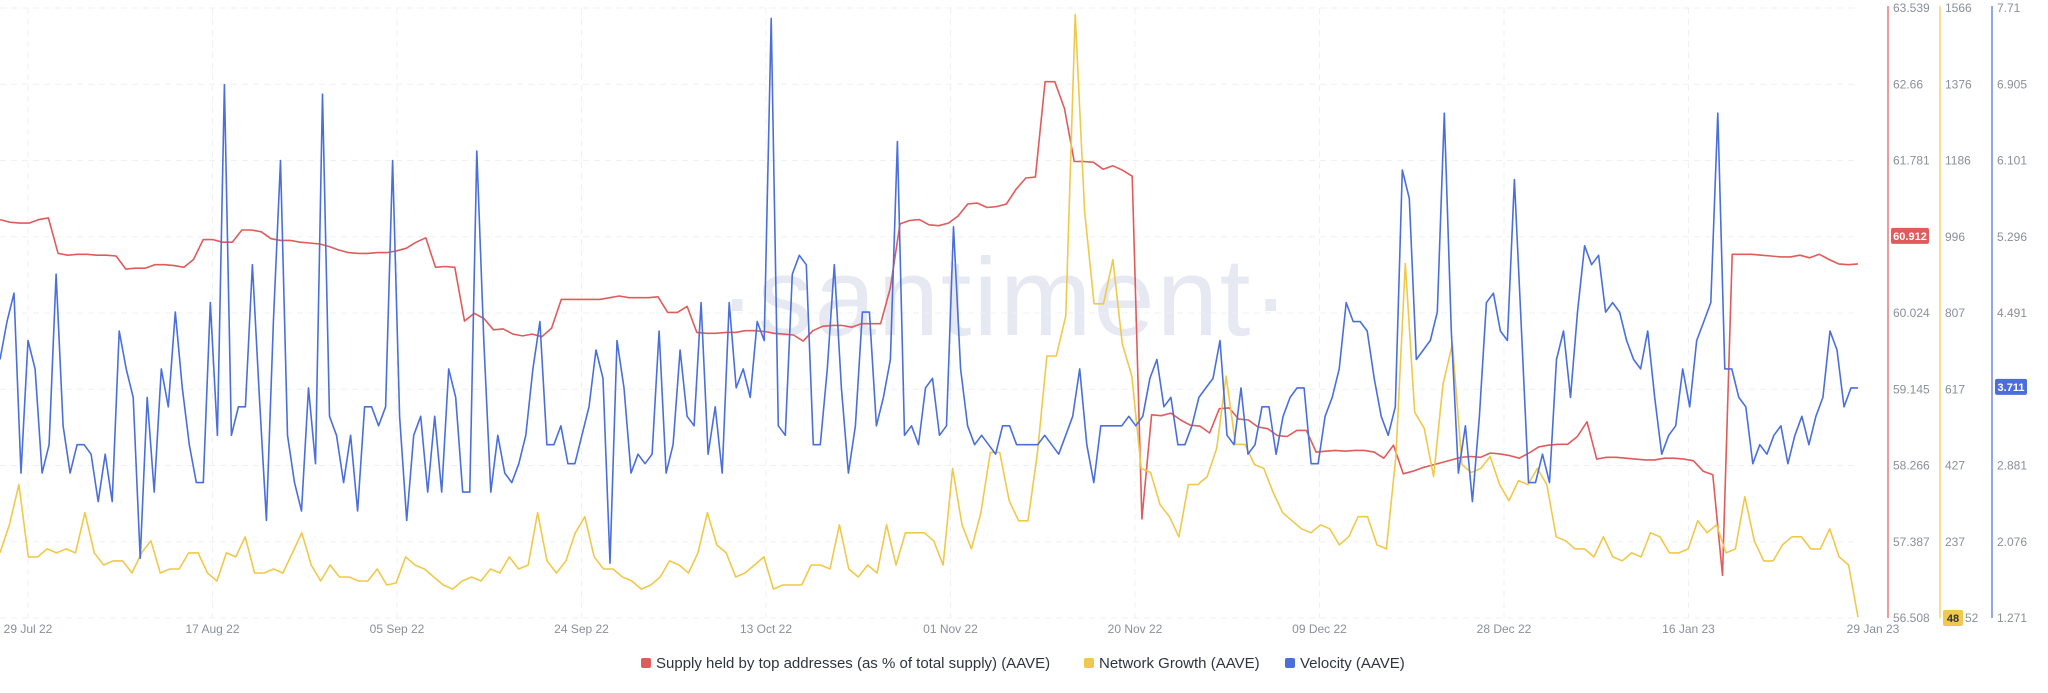 This screenshot has height=693, width=2048. Describe the element at coordinates (950, 629) in the screenshot. I see `x-tick-label: 01 Nov 22` at that location.